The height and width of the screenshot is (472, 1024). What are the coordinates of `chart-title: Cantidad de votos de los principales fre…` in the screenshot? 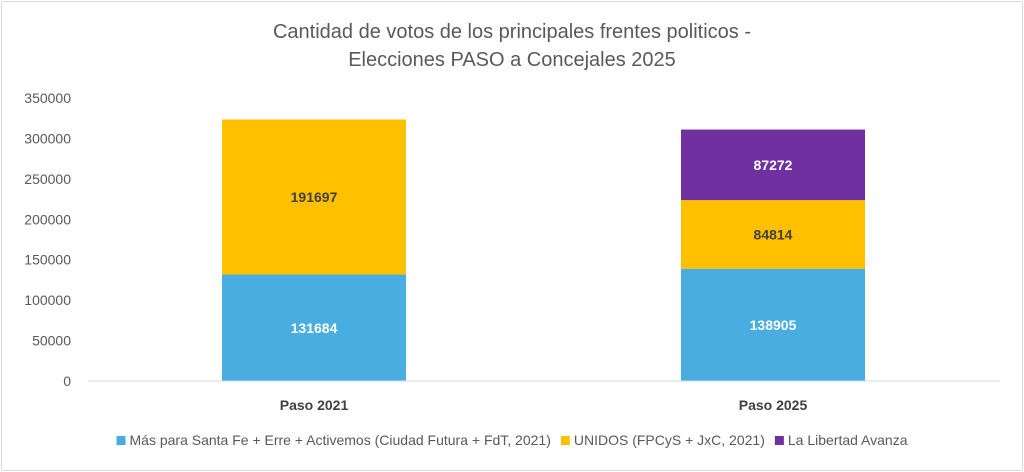 It's located at (512, 32).